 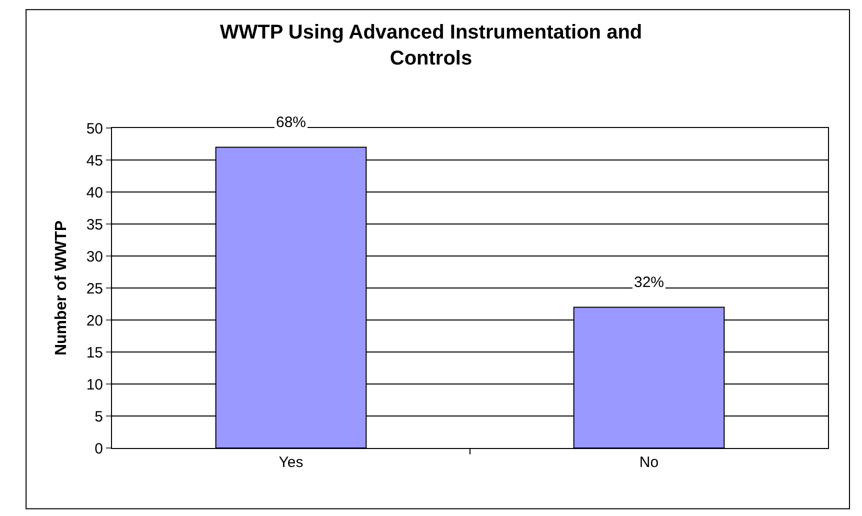 I want to click on x-tick-label: Yes, so click(x=291, y=462).